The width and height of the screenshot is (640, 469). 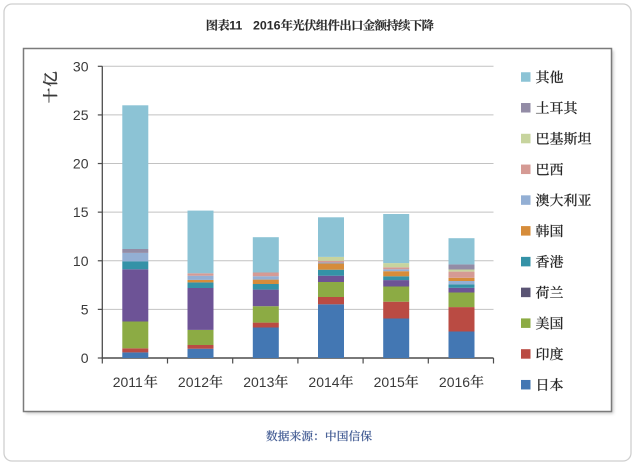 What do you see at coordinates (81, 115) in the screenshot?
I see `svg-text: 25` at bounding box center [81, 115].